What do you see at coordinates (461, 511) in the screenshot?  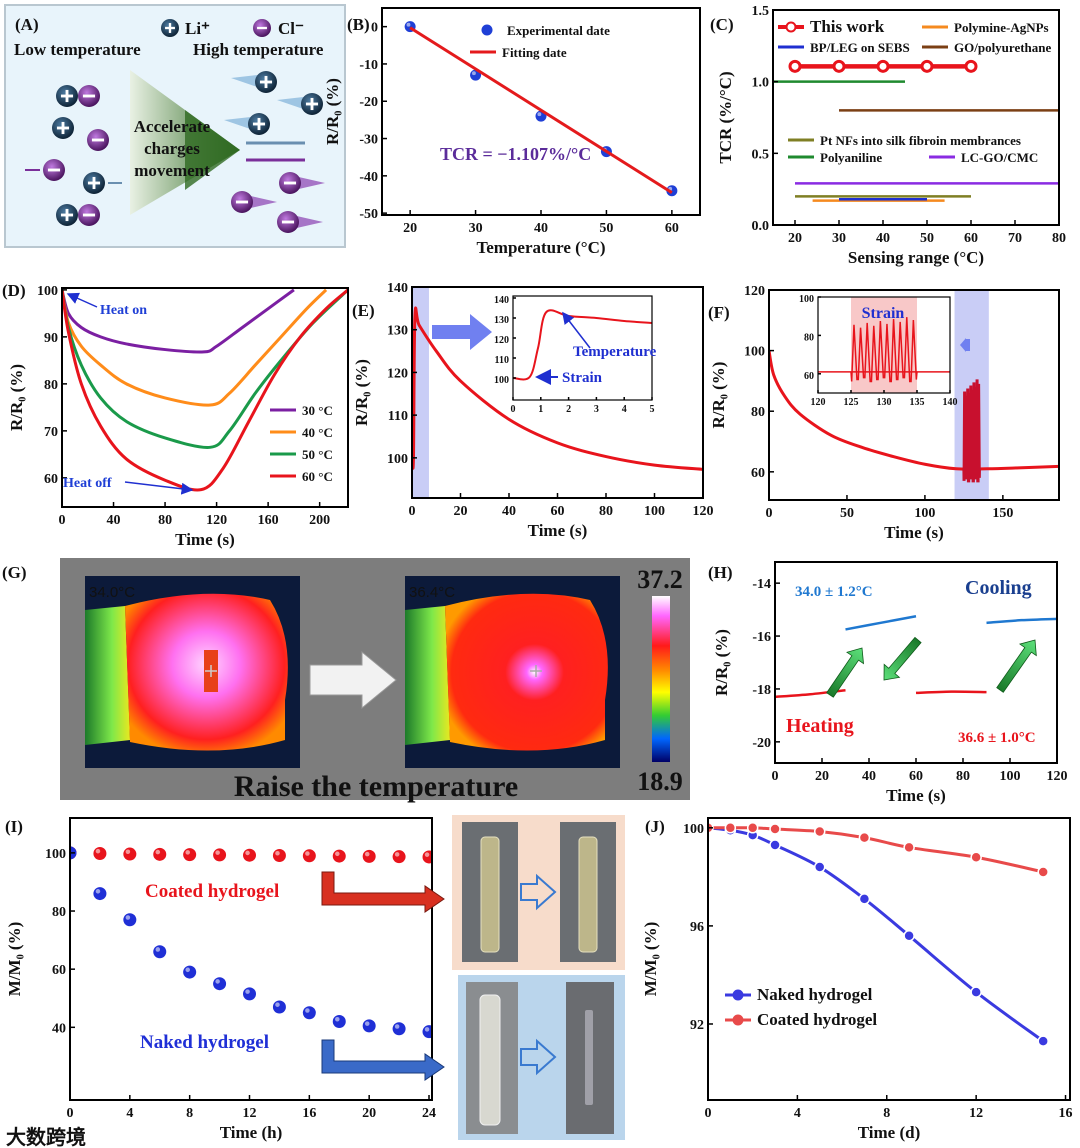 I see `x-tick-label: 20` at bounding box center [461, 511].